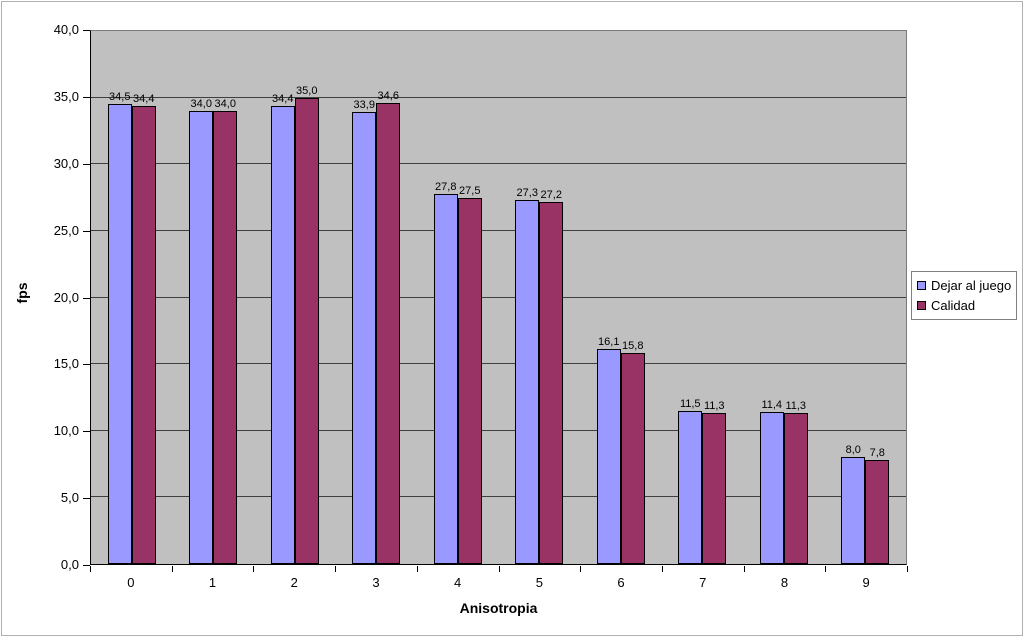 Image resolution: width=1024 pixels, height=638 pixels. What do you see at coordinates (771, 481) in the screenshot?
I see `bar-dejar-al-juego: 11,4` at bounding box center [771, 481].